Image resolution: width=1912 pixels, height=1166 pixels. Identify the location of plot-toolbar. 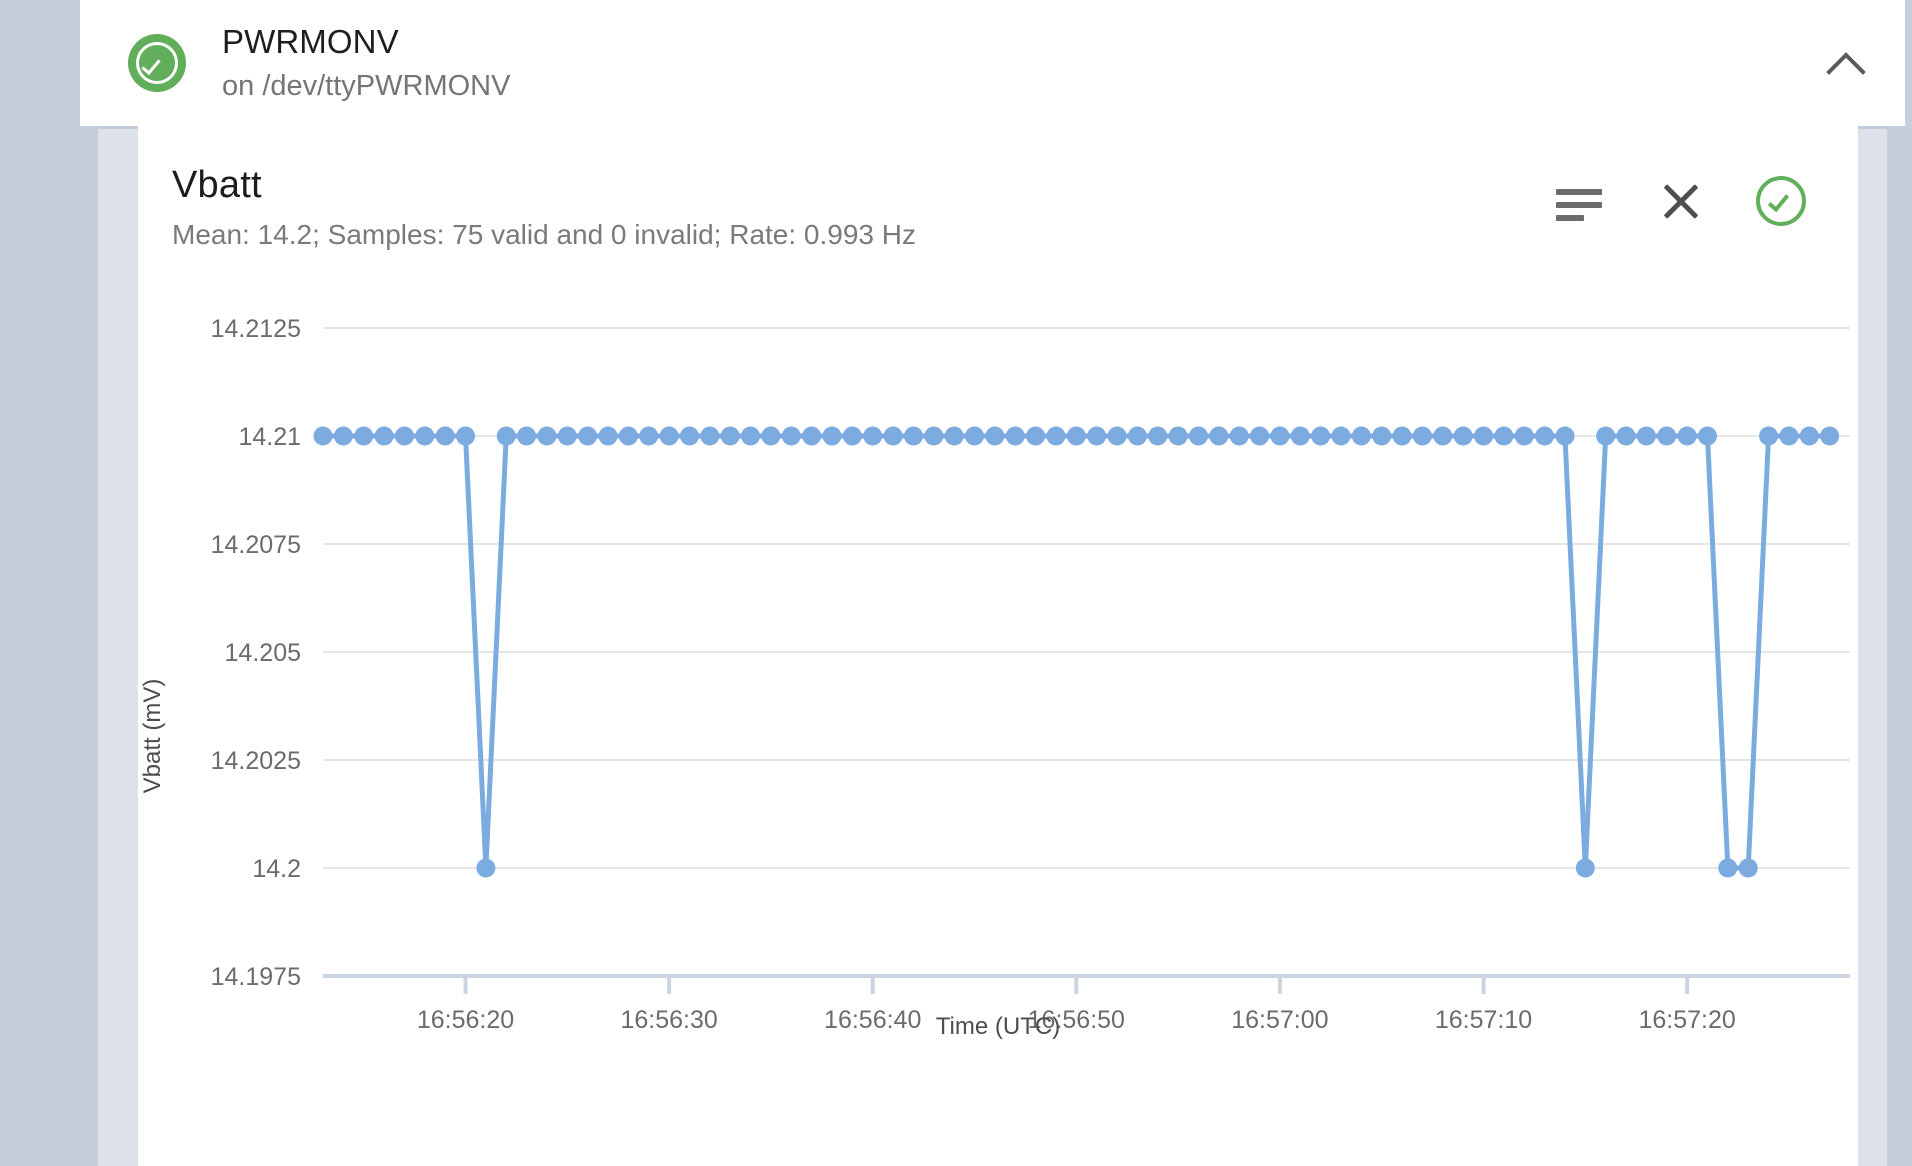
(1681, 196).